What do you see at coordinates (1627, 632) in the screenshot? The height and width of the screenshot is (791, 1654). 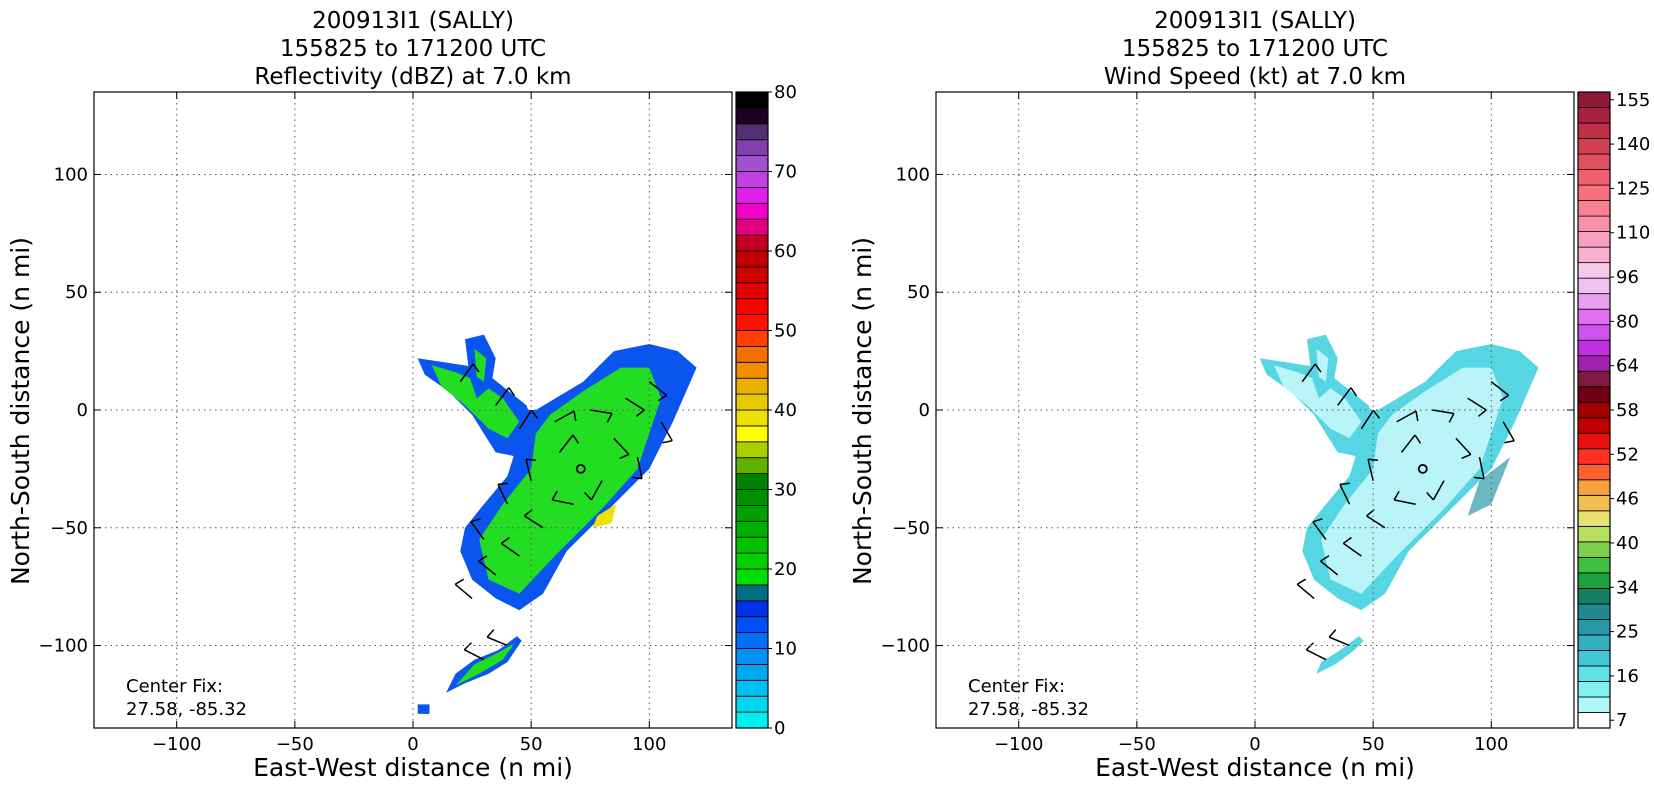 I see `colorbar-tick-label: 25` at bounding box center [1627, 632].